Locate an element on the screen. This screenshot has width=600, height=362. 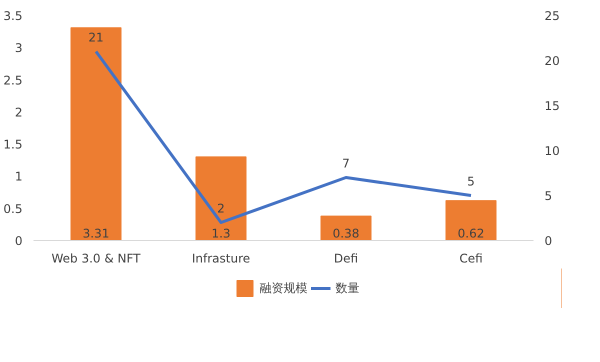
data-label: 2 is located at coordinates (221, 209).